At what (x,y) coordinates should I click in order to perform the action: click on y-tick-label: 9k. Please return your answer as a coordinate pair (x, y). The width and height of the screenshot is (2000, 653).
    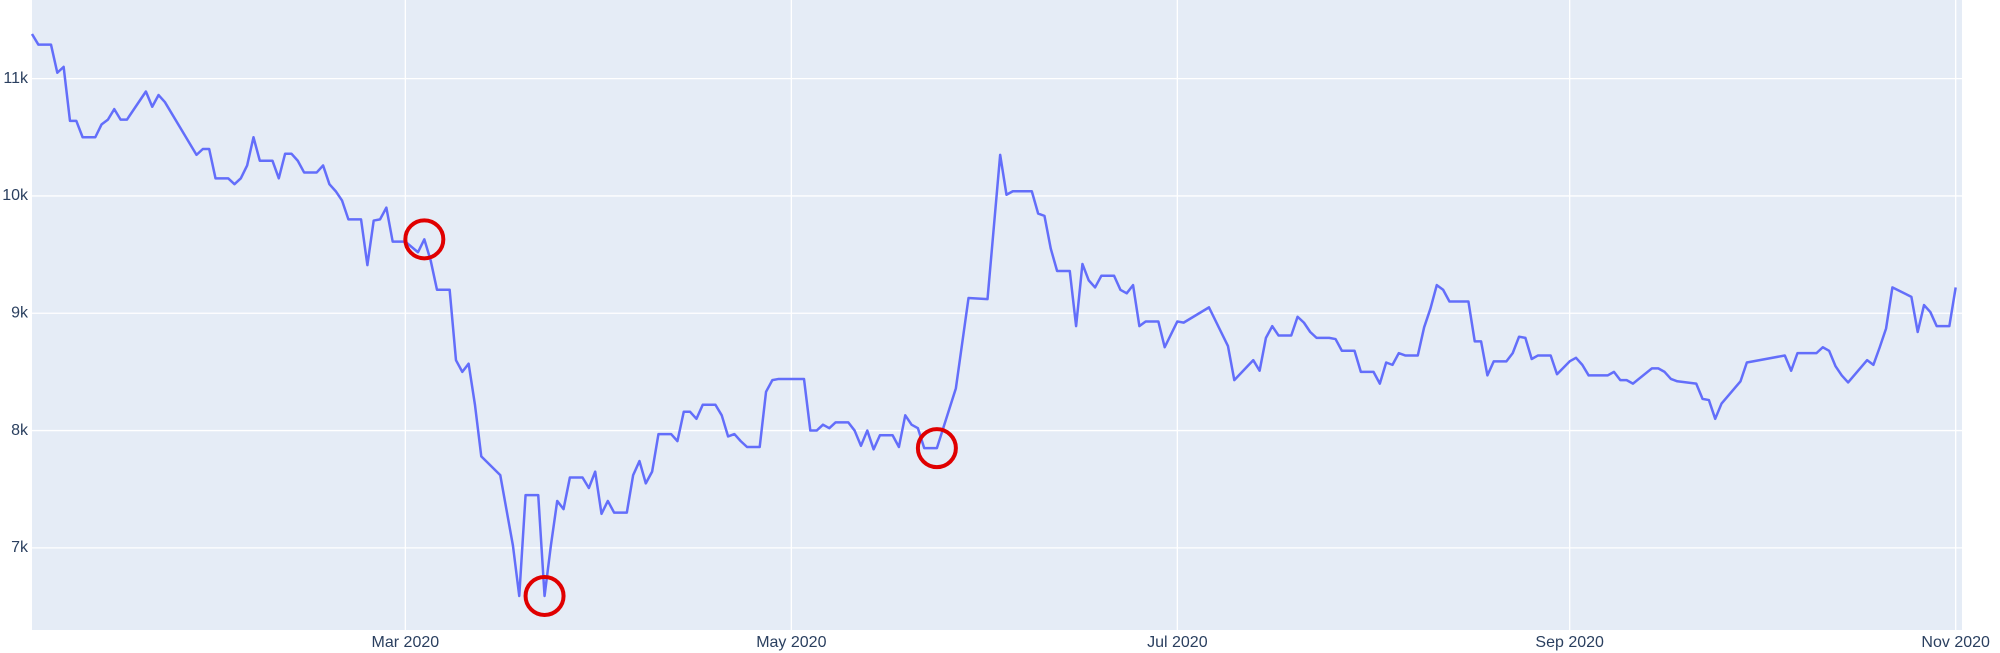
    Looking at the image, I should click on (20, 312).